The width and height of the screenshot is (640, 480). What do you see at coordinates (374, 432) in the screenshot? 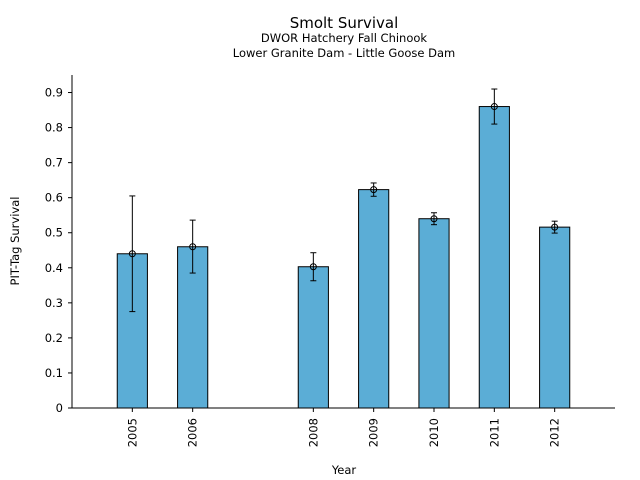
I see `x-tick-label: 2009` at bounding box center [374, 432].